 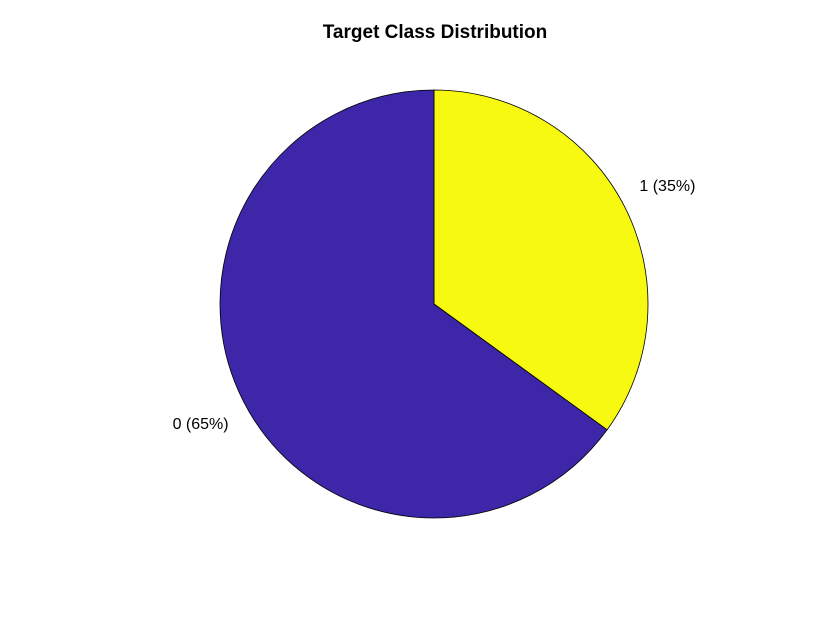 What do you see at coordinates (667, 186) in the screenshot?
I see `slice-label-1: 1 (35%)` at bounding box center [667, 186].